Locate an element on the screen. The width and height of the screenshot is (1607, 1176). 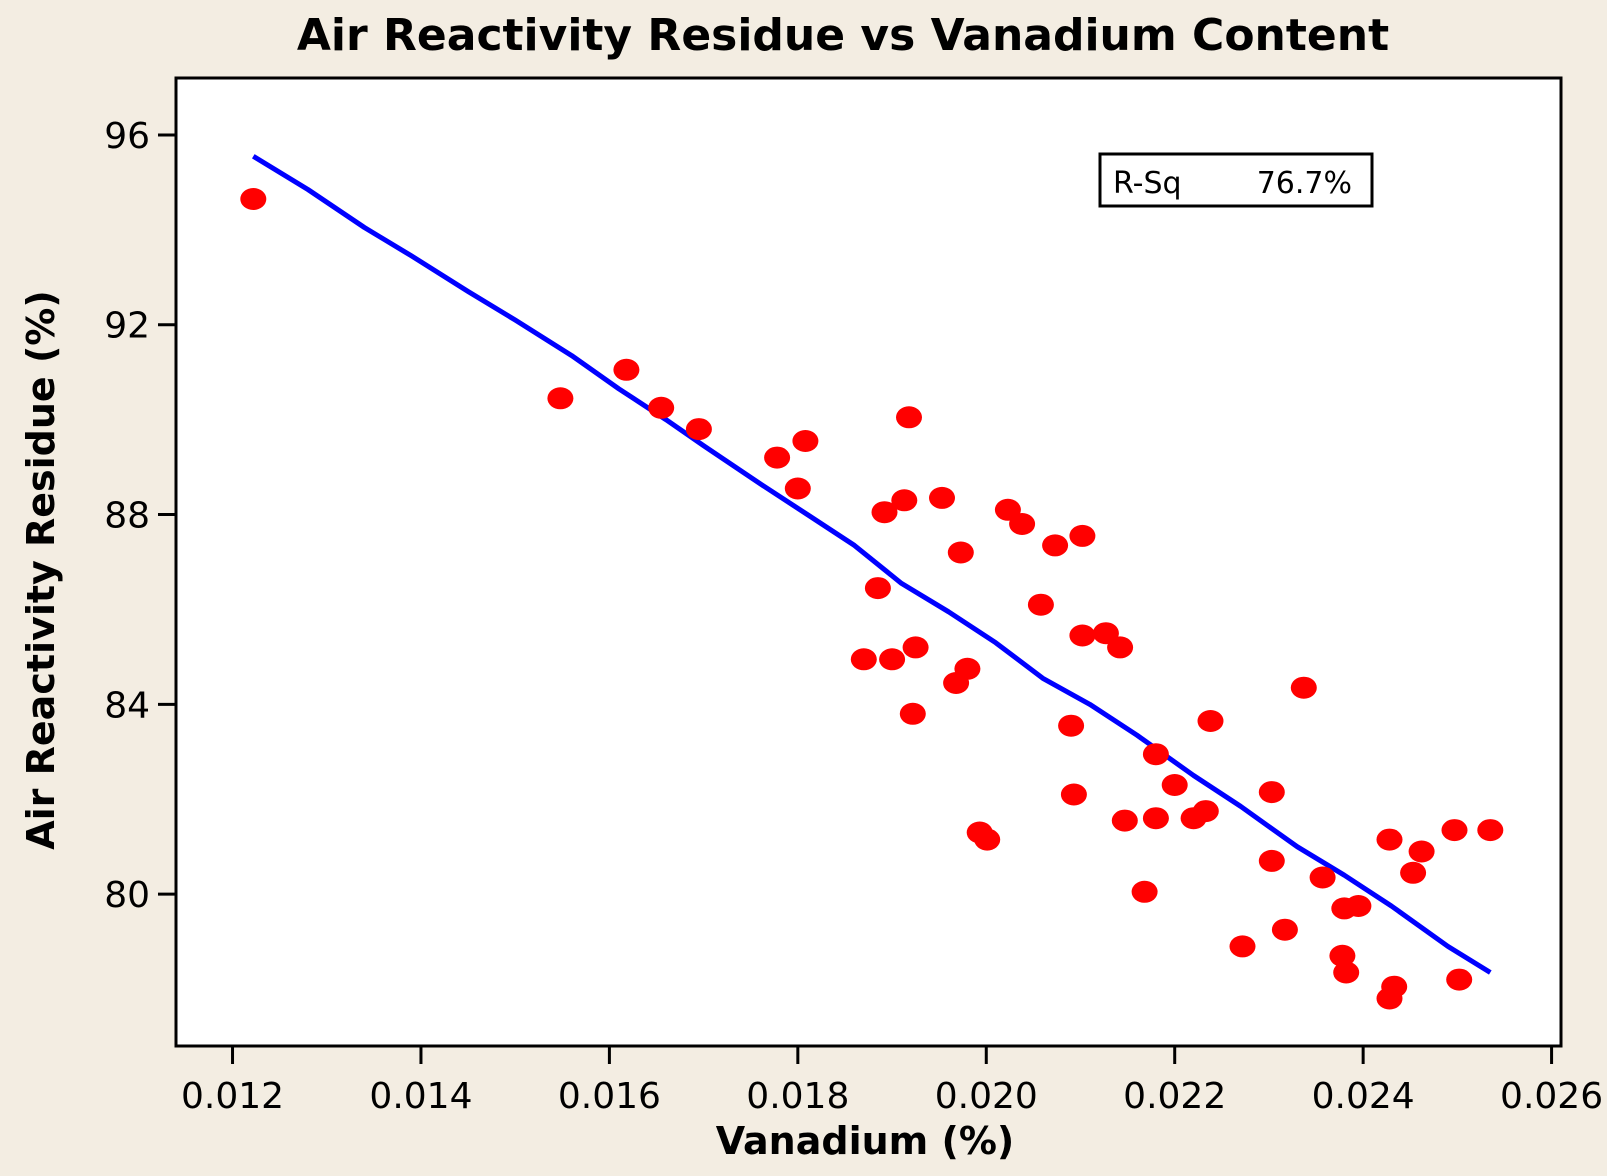
y-tick-label: 96 is located at coordinates (127, 136).